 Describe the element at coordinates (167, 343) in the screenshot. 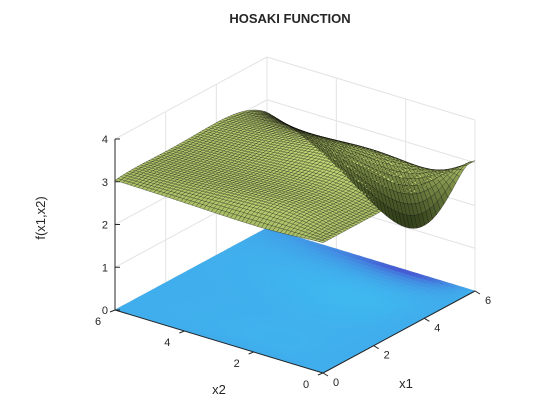

I see `y-tick-label: 4` at that location.